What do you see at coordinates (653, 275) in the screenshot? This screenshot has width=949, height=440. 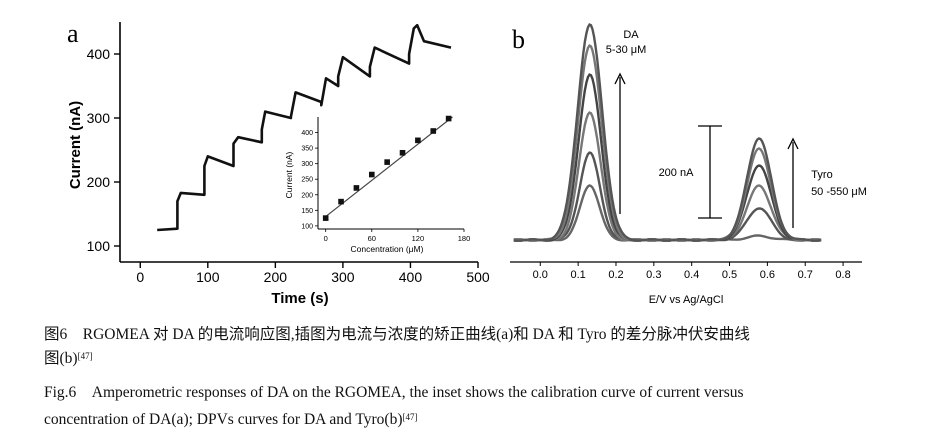 I see `panel-b-x-tick-label: 0.3` at bounding box center [653, 275].